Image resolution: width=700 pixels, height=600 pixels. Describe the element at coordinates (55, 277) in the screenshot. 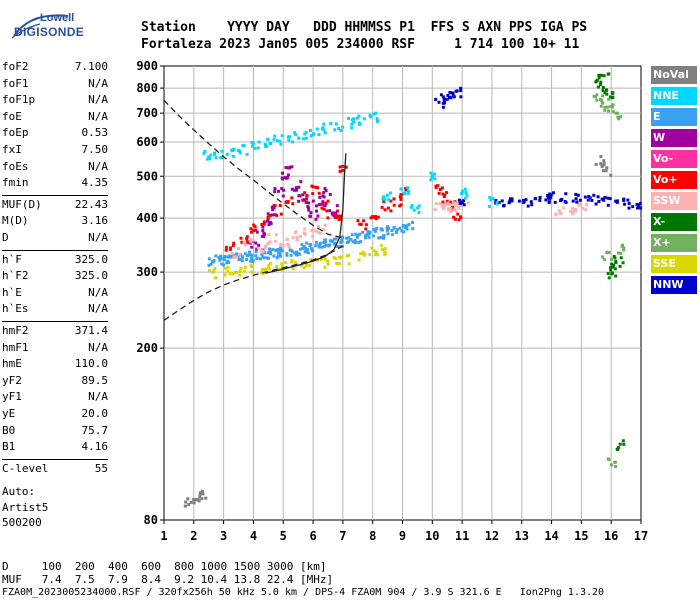

I see `param-row: h`F2 325.0` at that location.